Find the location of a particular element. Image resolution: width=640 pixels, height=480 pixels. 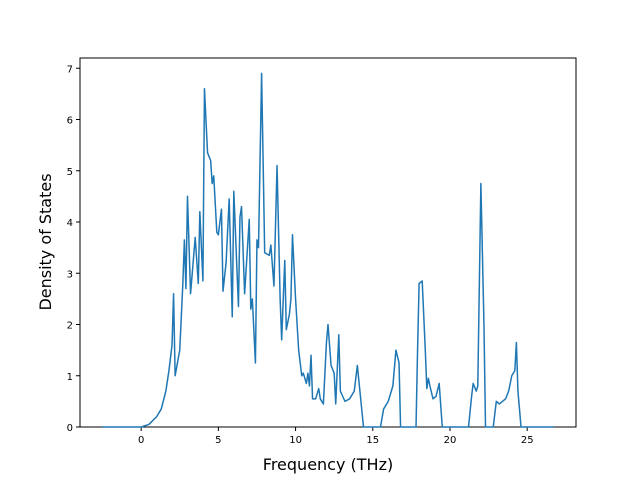

x-tick-label: 10 is located at coordinates (295, 440).